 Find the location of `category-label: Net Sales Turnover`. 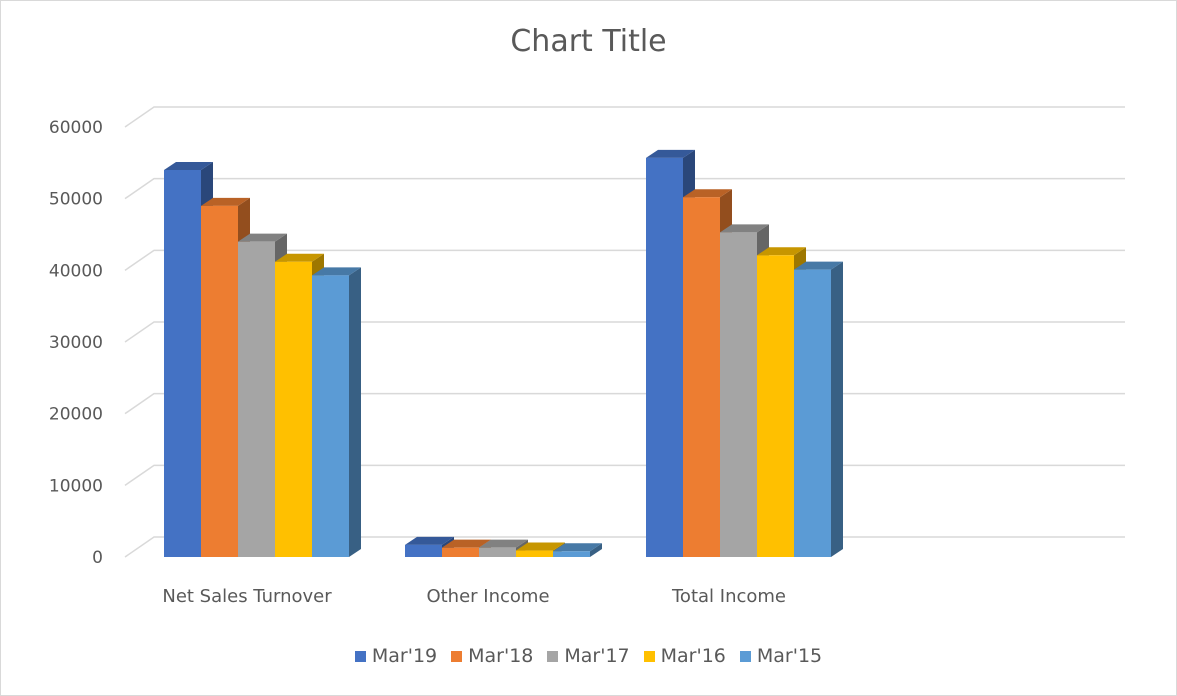

category-label: Net Sales Turnover is located at coordinates (247, 596).